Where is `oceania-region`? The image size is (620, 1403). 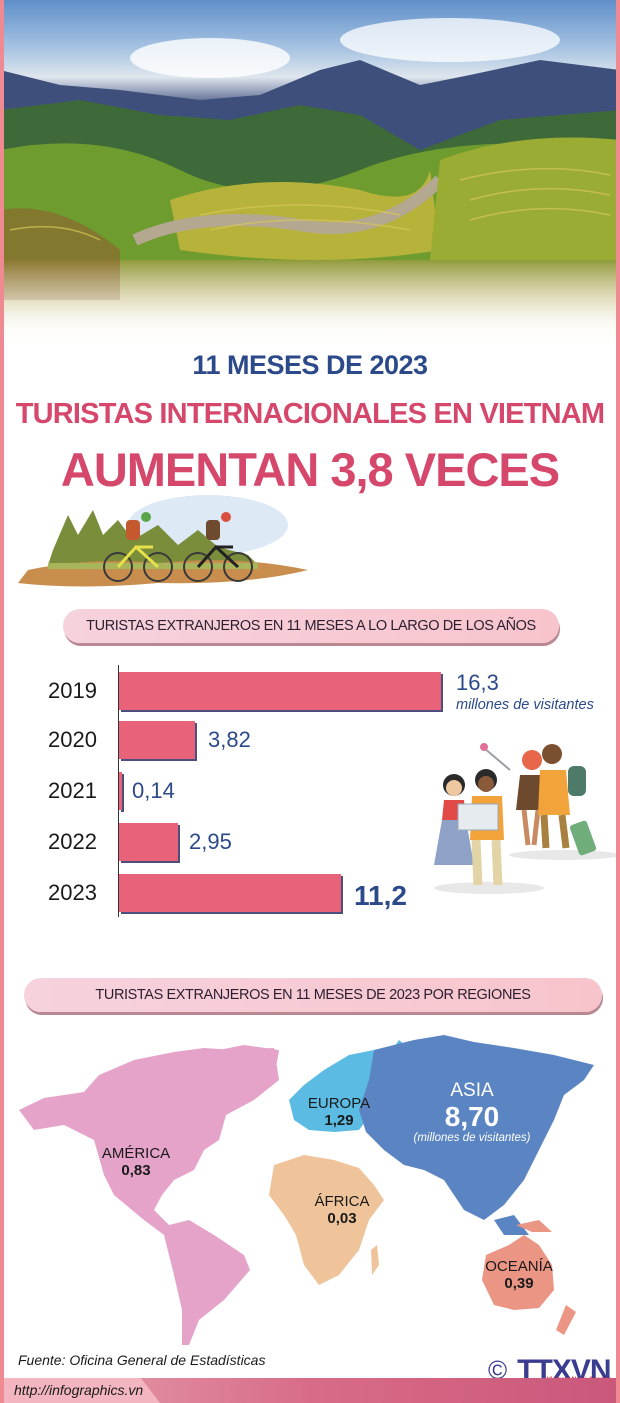
oceania-region is located at coordinates (518, 1272).